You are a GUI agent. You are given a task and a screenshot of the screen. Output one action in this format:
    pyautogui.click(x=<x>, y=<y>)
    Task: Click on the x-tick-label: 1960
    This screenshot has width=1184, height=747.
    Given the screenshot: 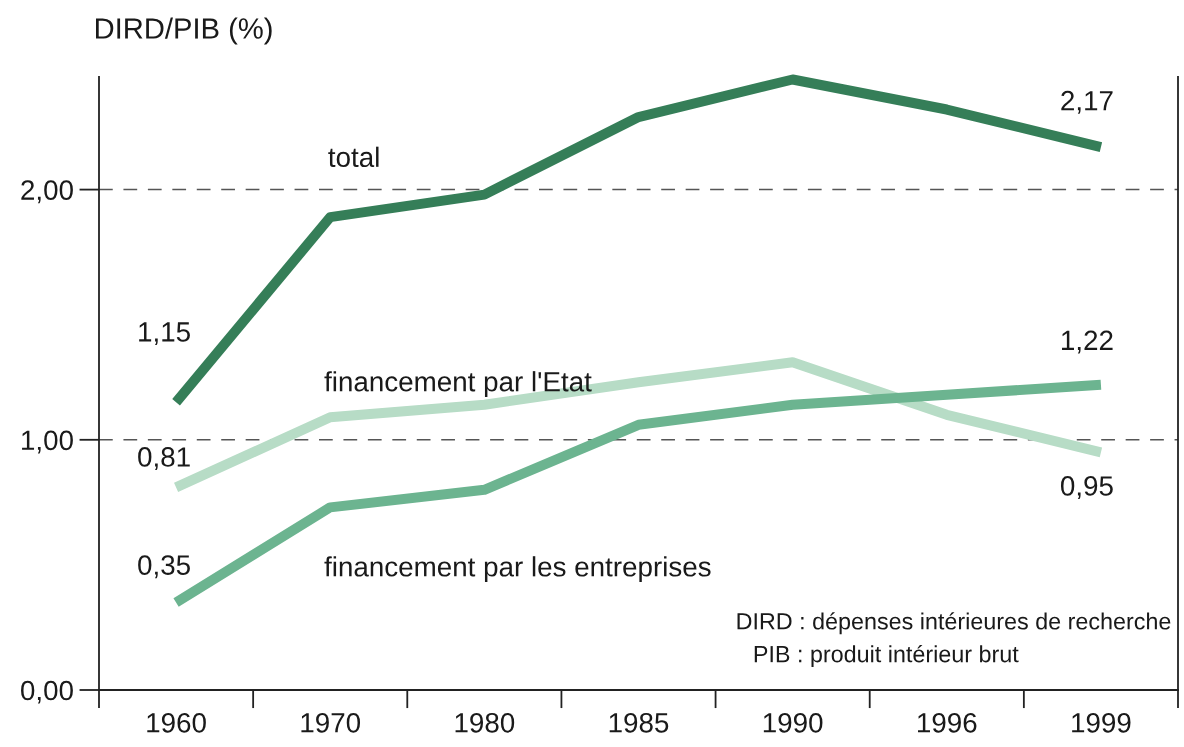 What is the action you would take?
    pyautogui.click(x=176, y=722)
    